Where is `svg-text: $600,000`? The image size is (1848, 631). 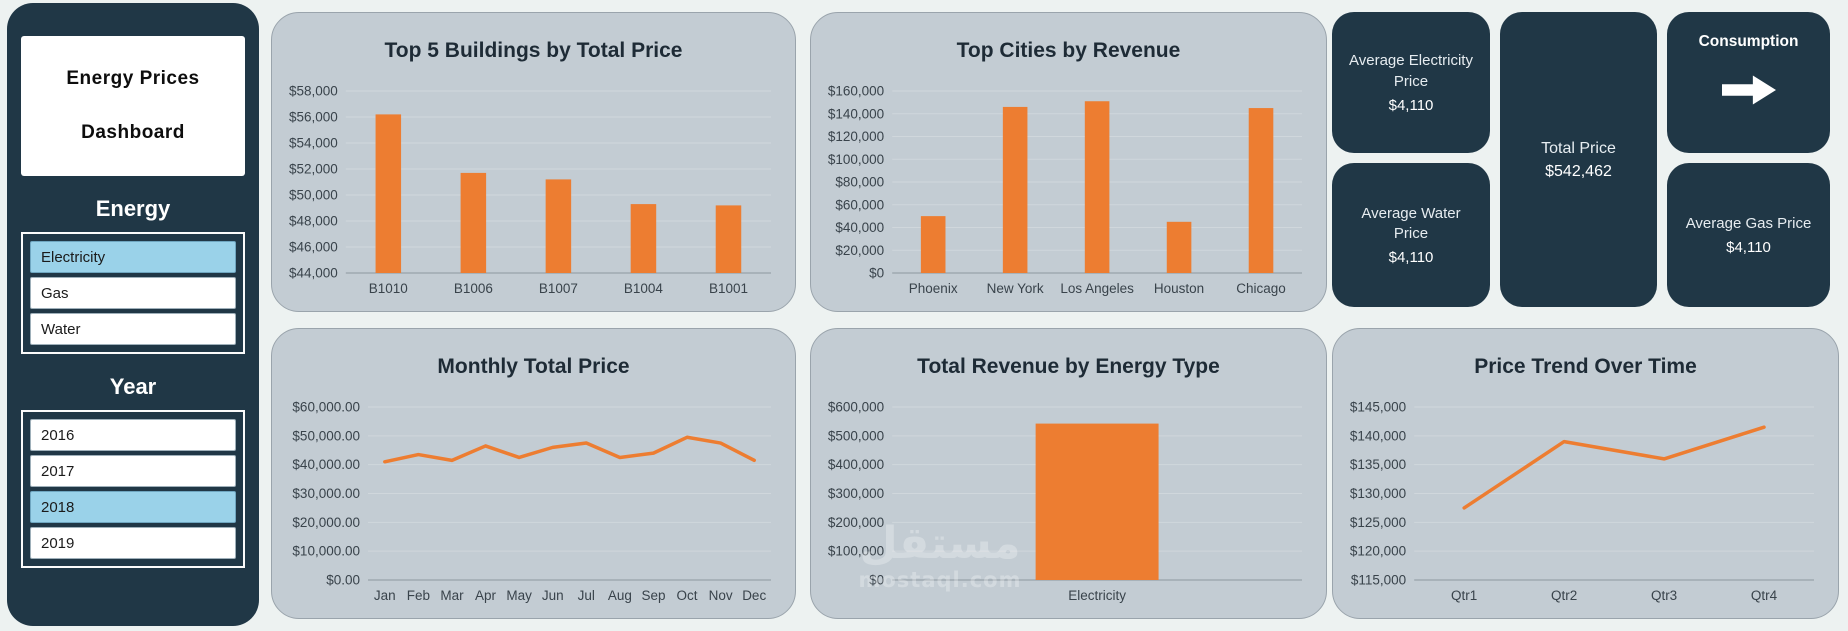 svg-text: $600,000 is located at coordinates (856, 407).